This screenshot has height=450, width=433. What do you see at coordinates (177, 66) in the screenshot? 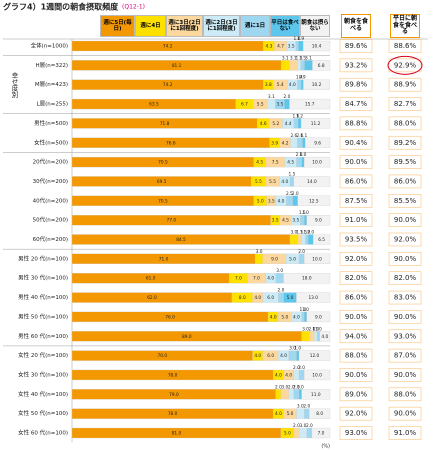
I see `data-label: 81.1` at bounding box center [177, 66].